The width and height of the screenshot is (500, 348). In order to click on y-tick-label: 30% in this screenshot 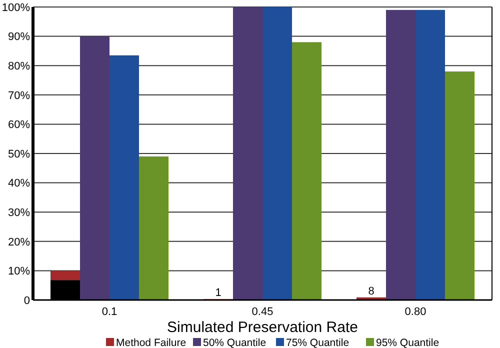, I will do `click(19, 212)`.